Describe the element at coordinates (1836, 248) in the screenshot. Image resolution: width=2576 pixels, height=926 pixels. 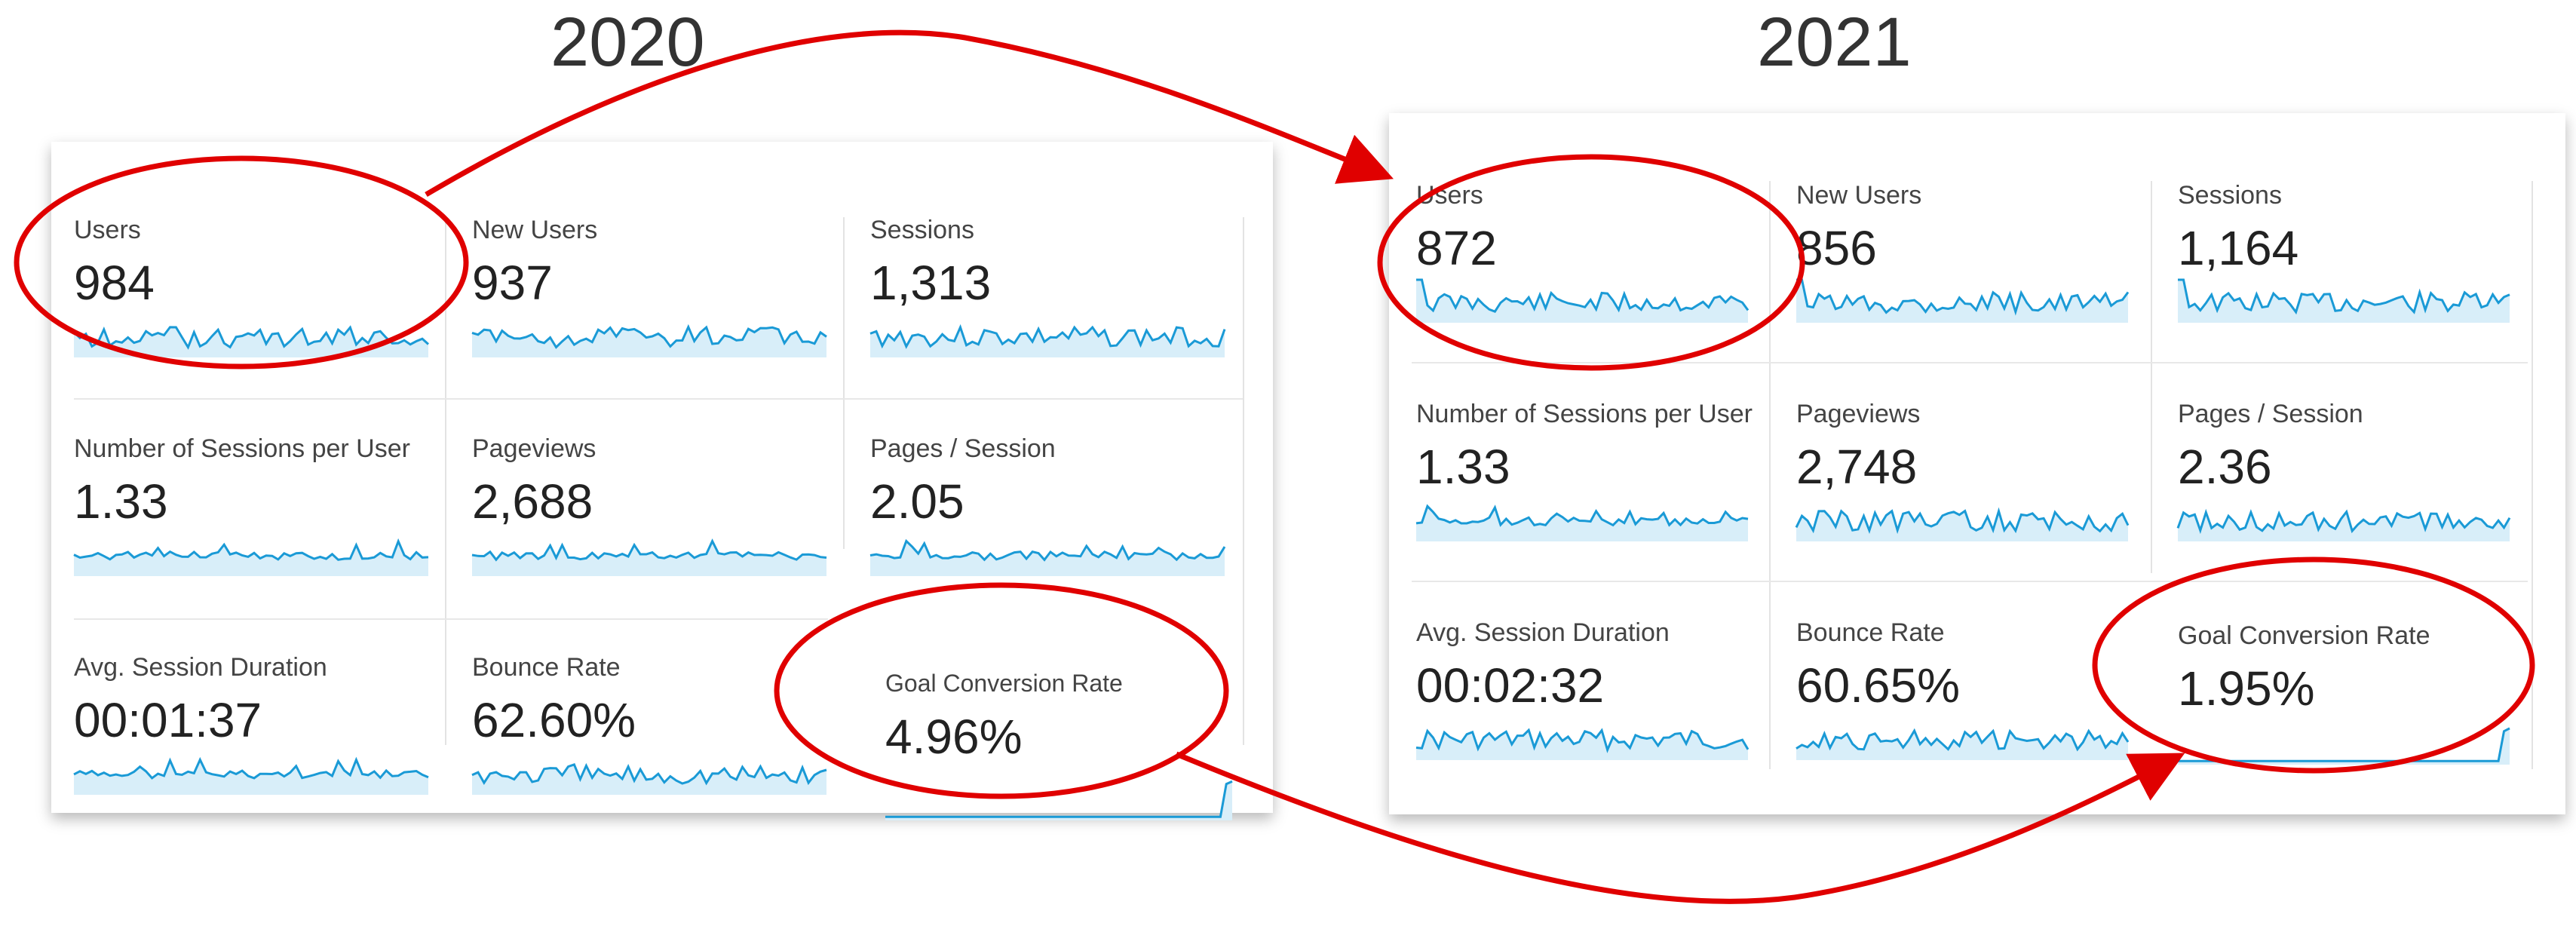
I see `metric-value: 856` at that location.